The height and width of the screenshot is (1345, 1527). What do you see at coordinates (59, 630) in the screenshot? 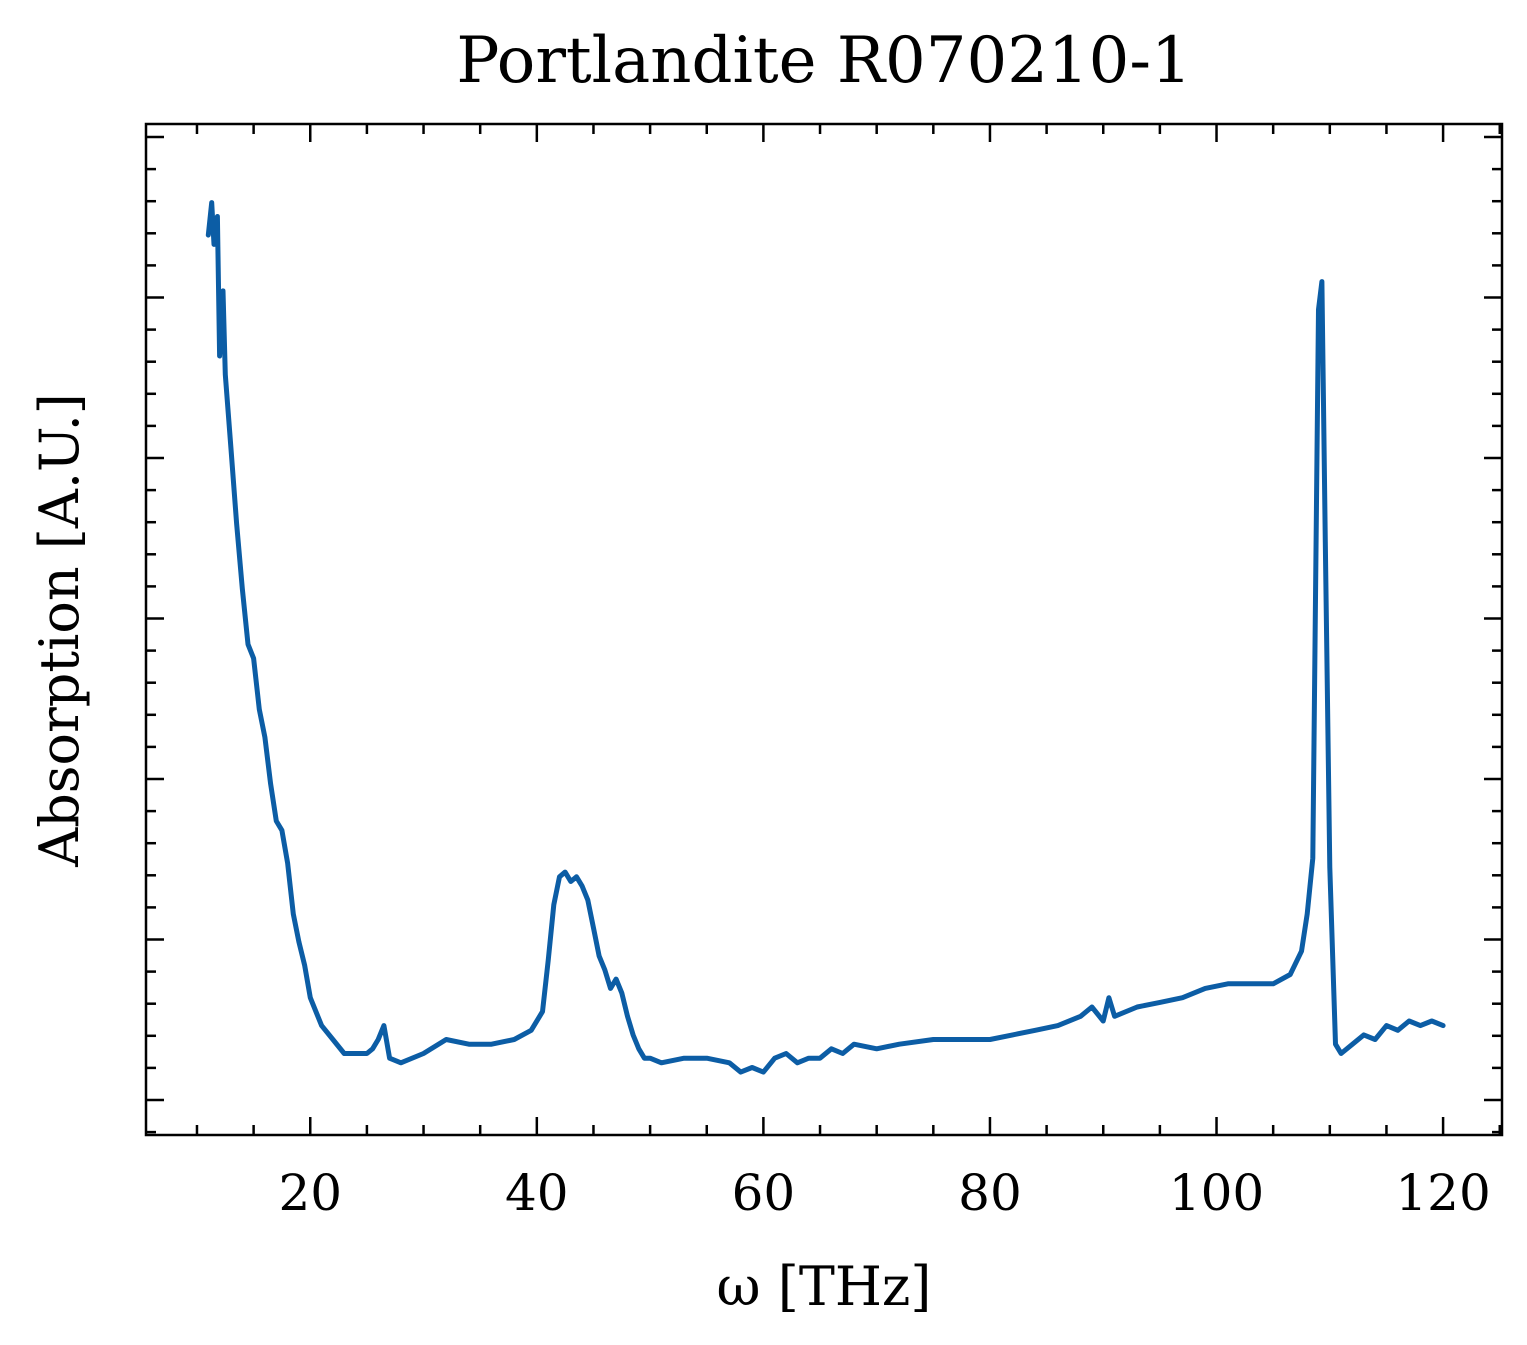
I see `y-axis-label: Absorption [A.U.]` at bounding box center [59, 630].